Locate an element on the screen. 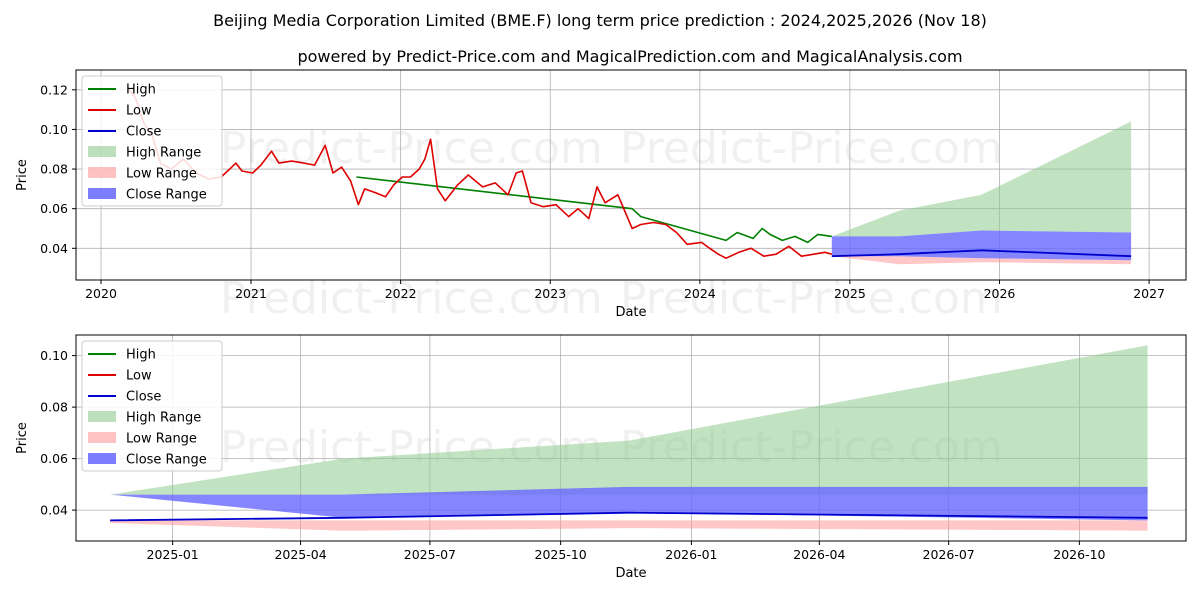 This screenshot has height=600, width=1200. x-tick-label: 2025 is located at coordinates (850, 293).